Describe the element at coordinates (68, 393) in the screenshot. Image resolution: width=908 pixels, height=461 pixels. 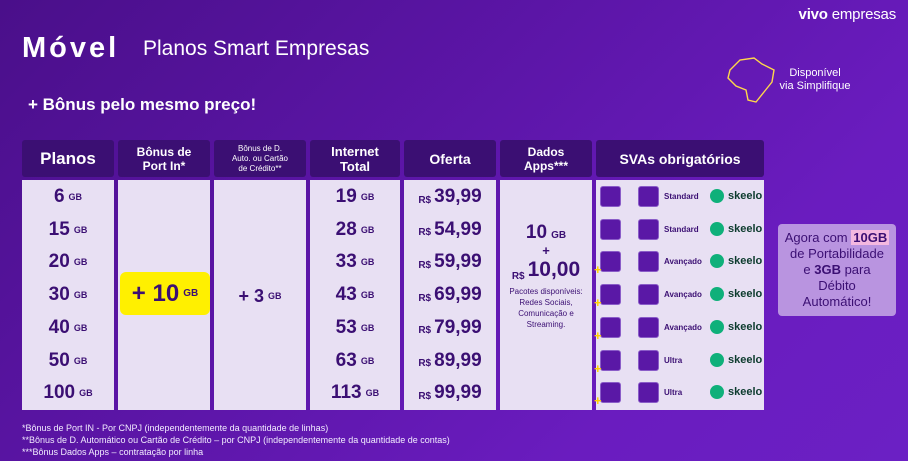
I see `plano-value: 100 GB` at that location.